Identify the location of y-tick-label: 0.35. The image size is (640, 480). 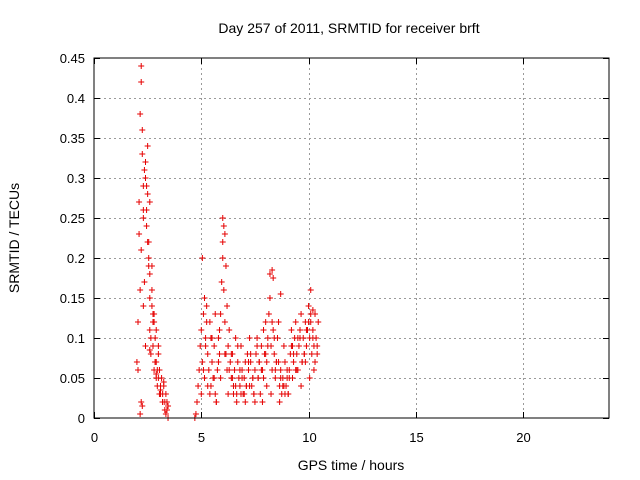
(72, 138).